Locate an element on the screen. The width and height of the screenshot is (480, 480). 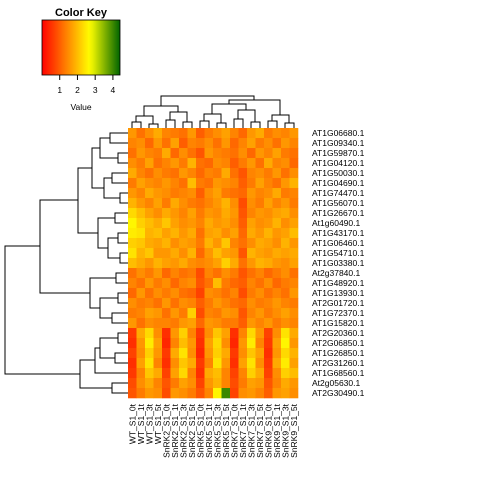
row-label: AT1G50030.1 is located at coordinates (338, 173).